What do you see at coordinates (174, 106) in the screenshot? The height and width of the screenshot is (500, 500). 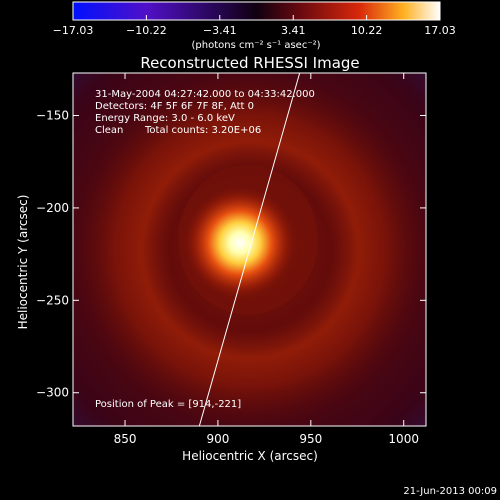 I see `annotation-detectors: Detectors: 4F 5F 6F 7F 8F, Att 0` at bounding box center [174, 106].